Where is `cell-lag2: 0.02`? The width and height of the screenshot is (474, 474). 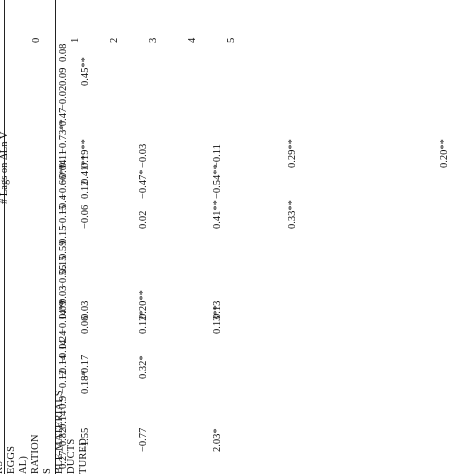
cell-lag2: 0.02 is located at coordinates (143, 219).